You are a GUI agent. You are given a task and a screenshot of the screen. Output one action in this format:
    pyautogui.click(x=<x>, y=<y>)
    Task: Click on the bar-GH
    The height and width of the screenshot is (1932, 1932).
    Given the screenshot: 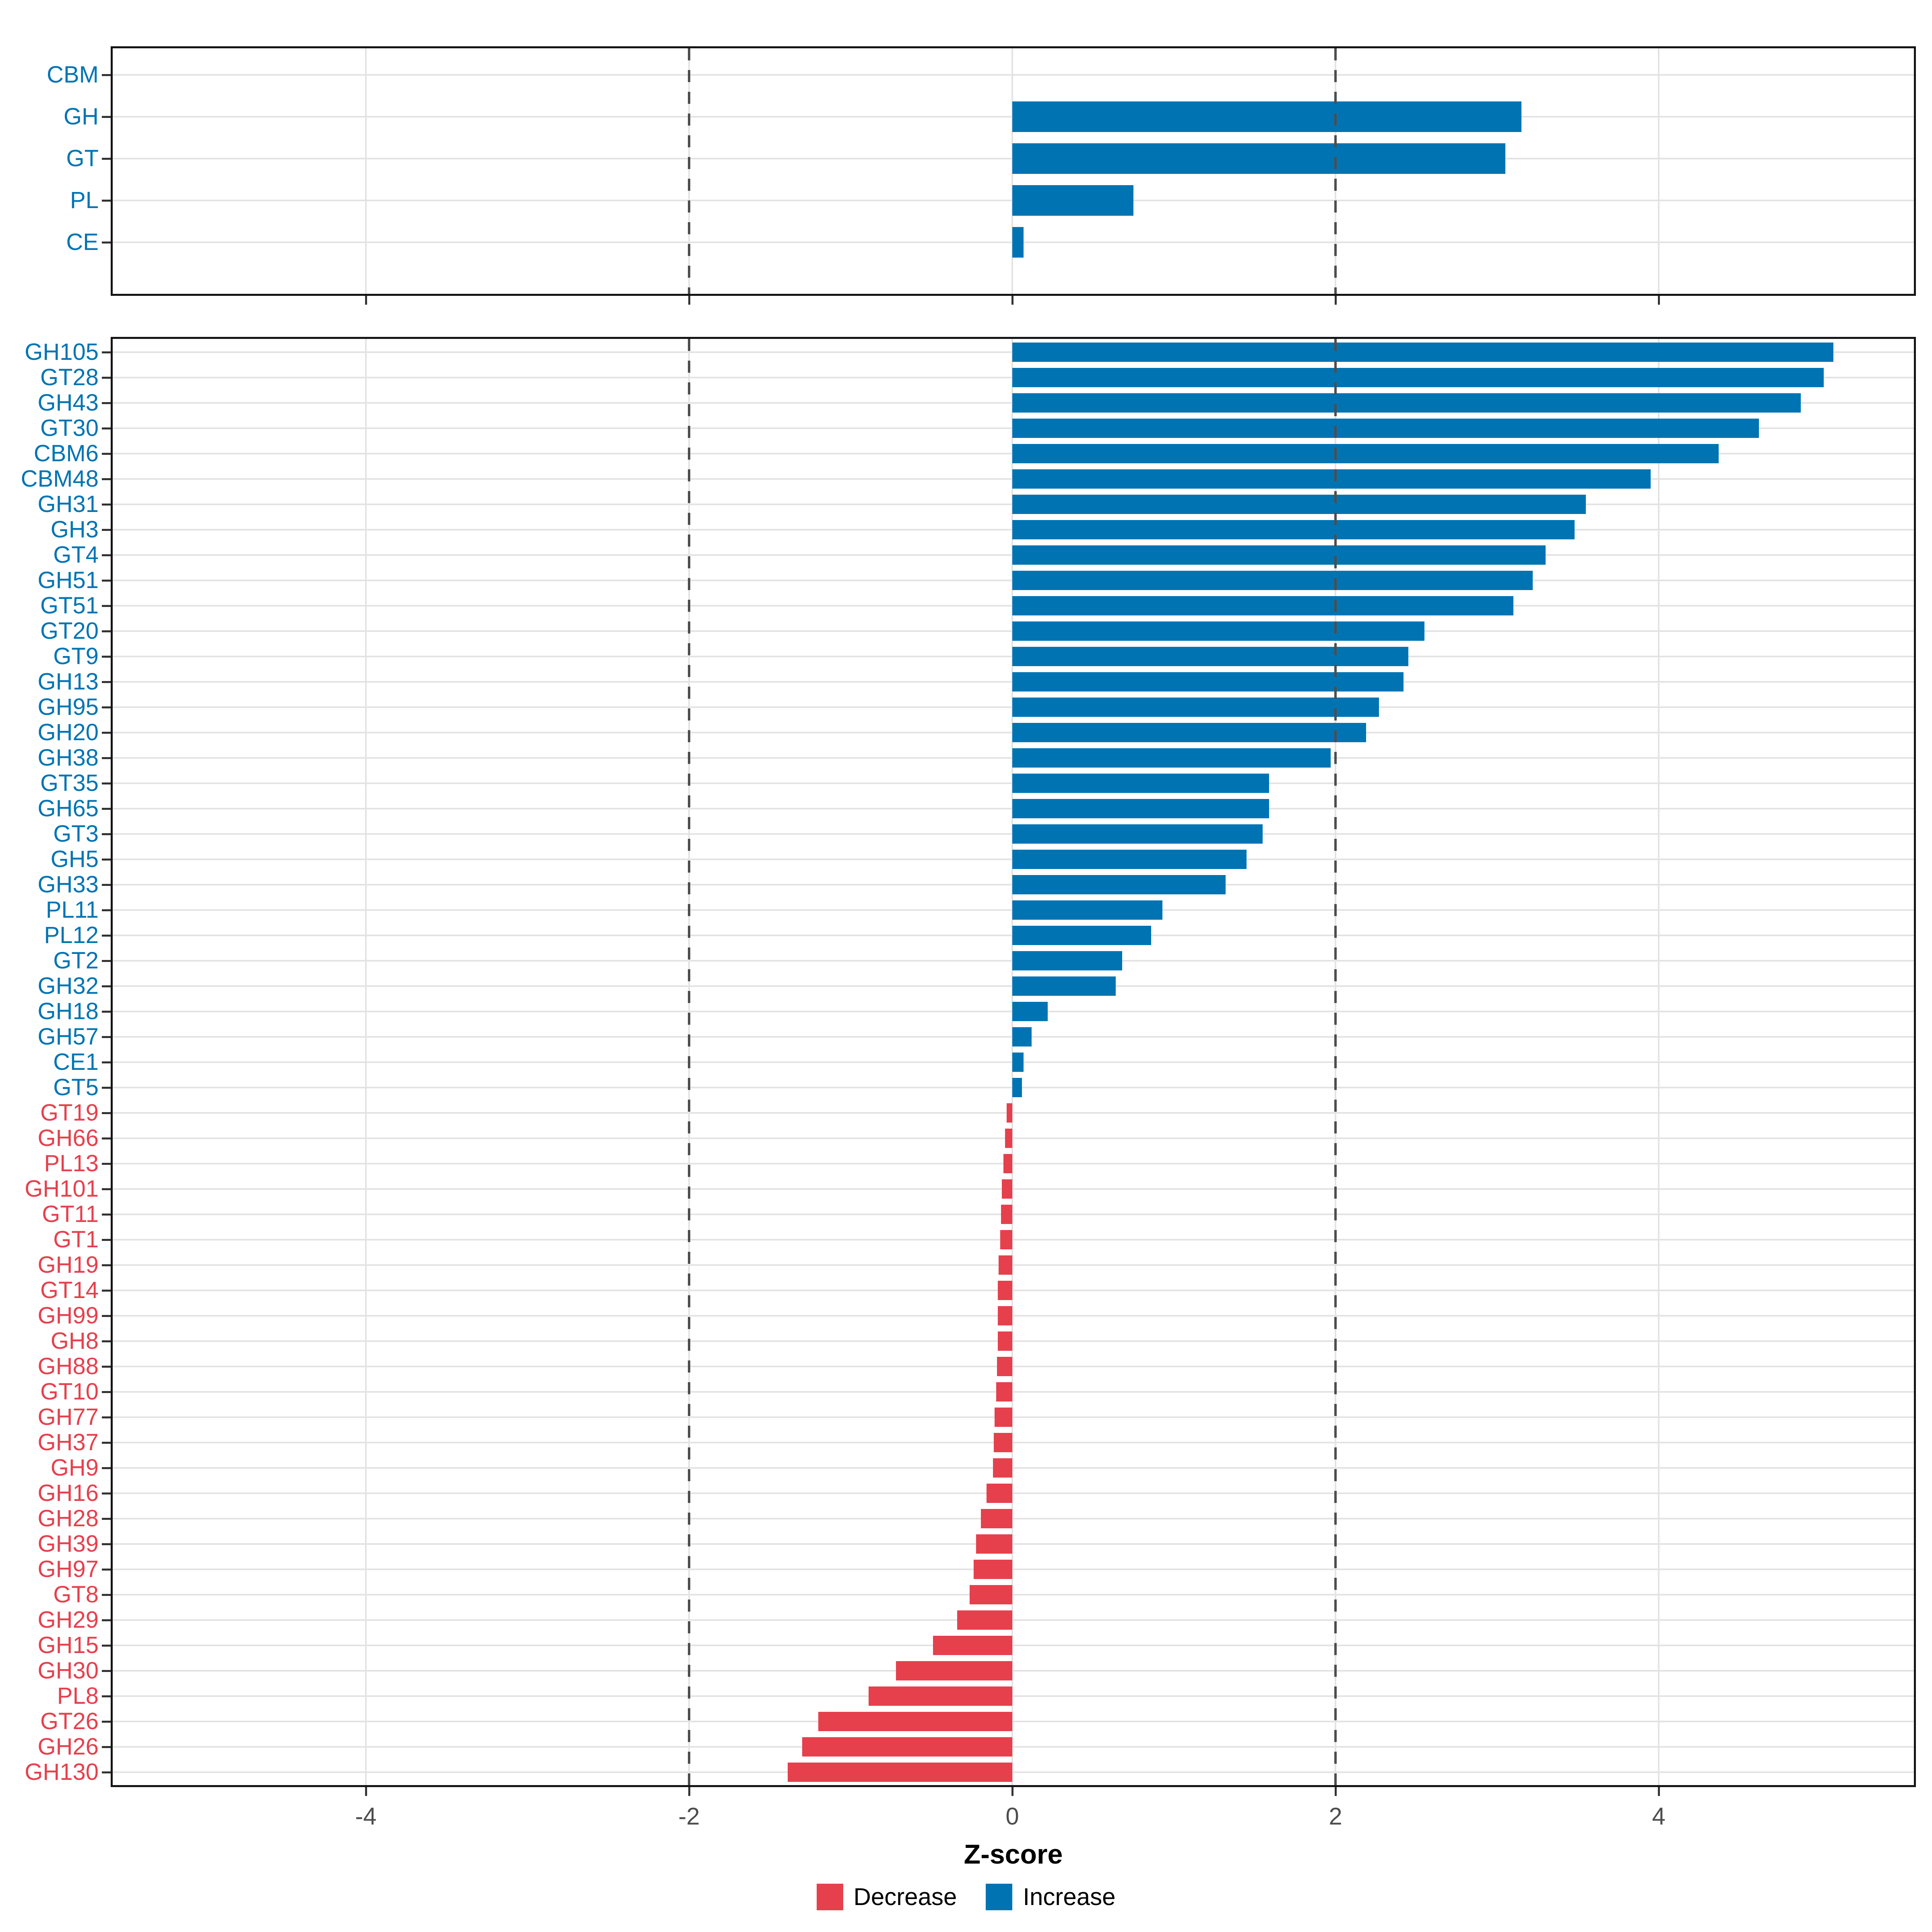 What is the action you would take?
    pyautogui.click(x=1266, y=116)
    